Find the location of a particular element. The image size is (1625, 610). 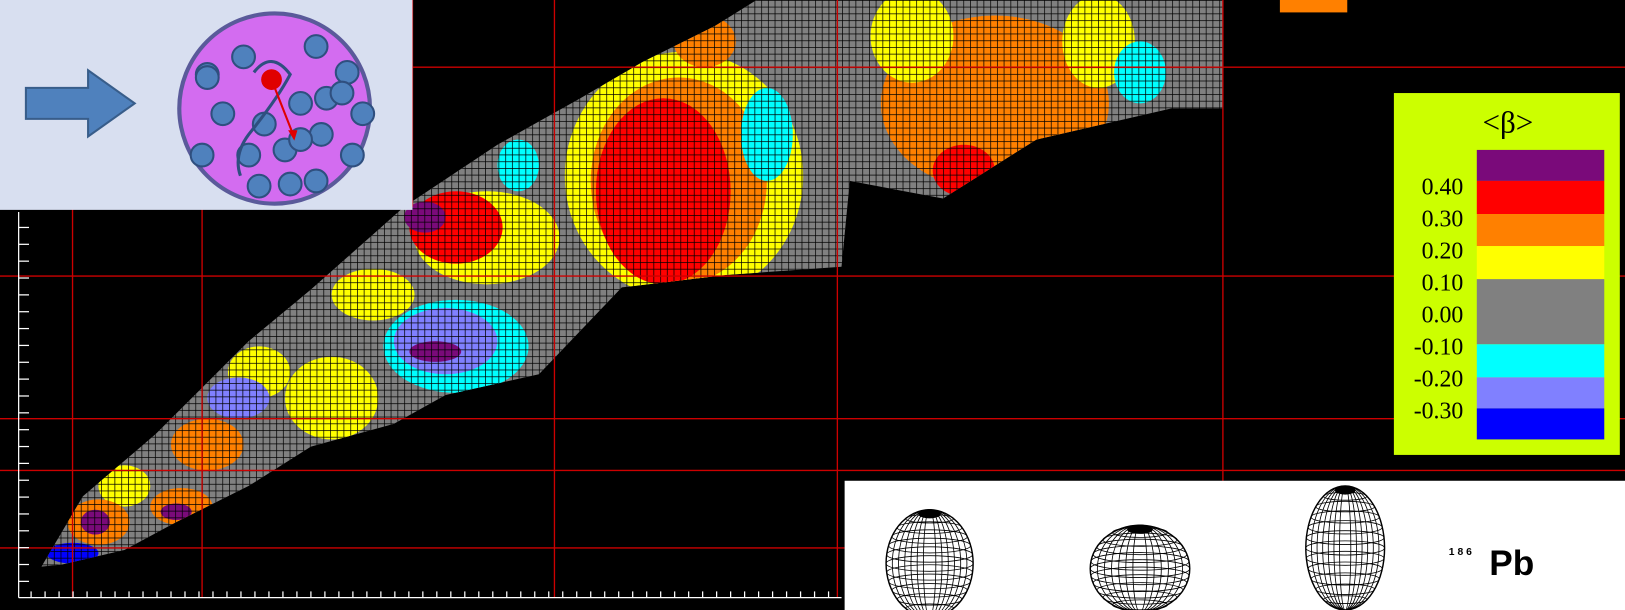

element-symbol: Pb is located at coordinates (1511, 563).